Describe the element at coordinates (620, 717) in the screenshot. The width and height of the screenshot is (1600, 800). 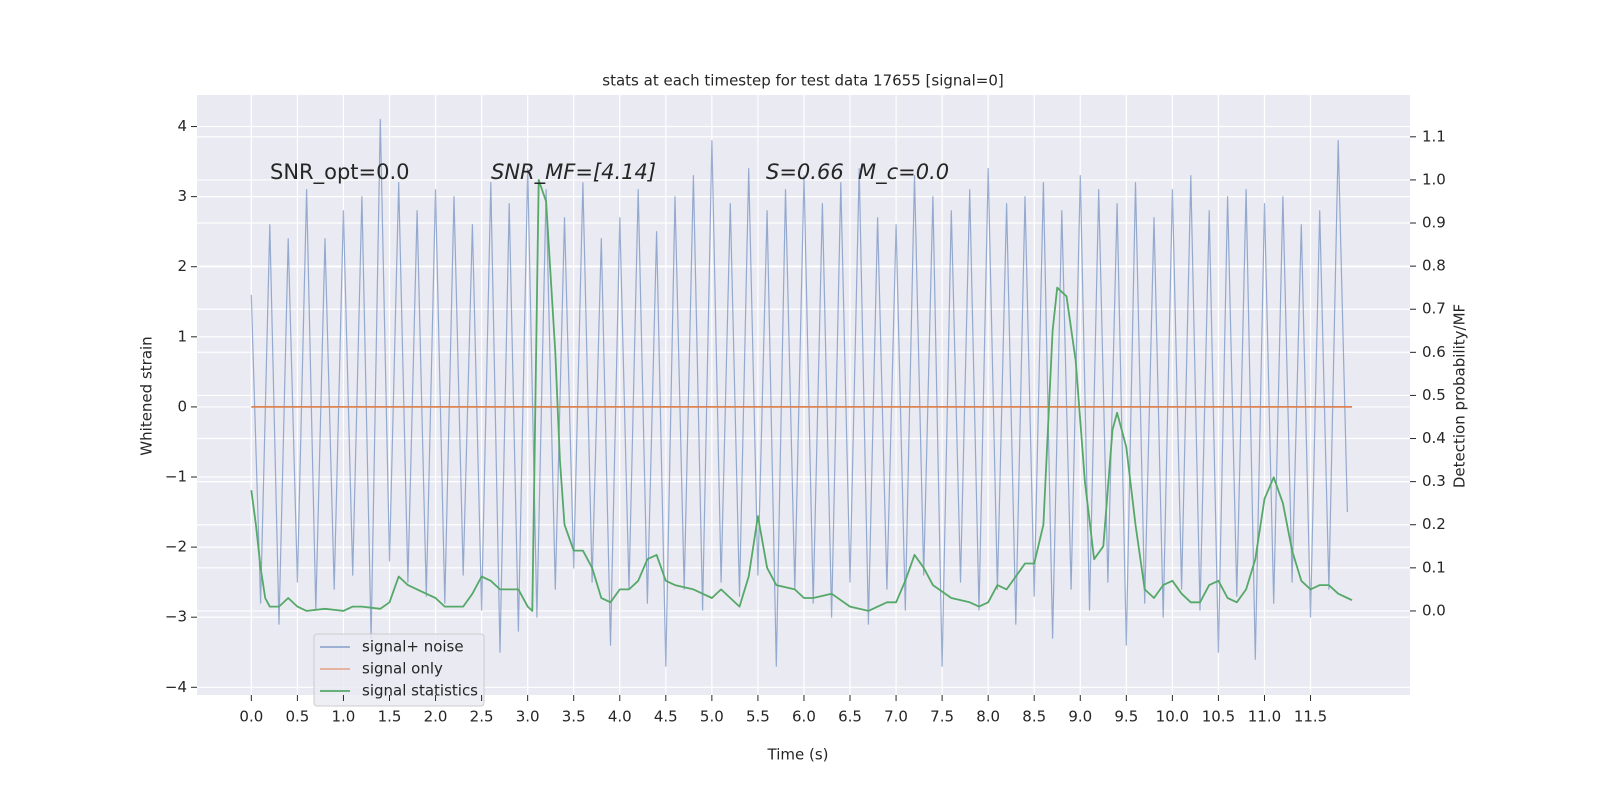
I see `x-tick-label: 4.0` at that location.